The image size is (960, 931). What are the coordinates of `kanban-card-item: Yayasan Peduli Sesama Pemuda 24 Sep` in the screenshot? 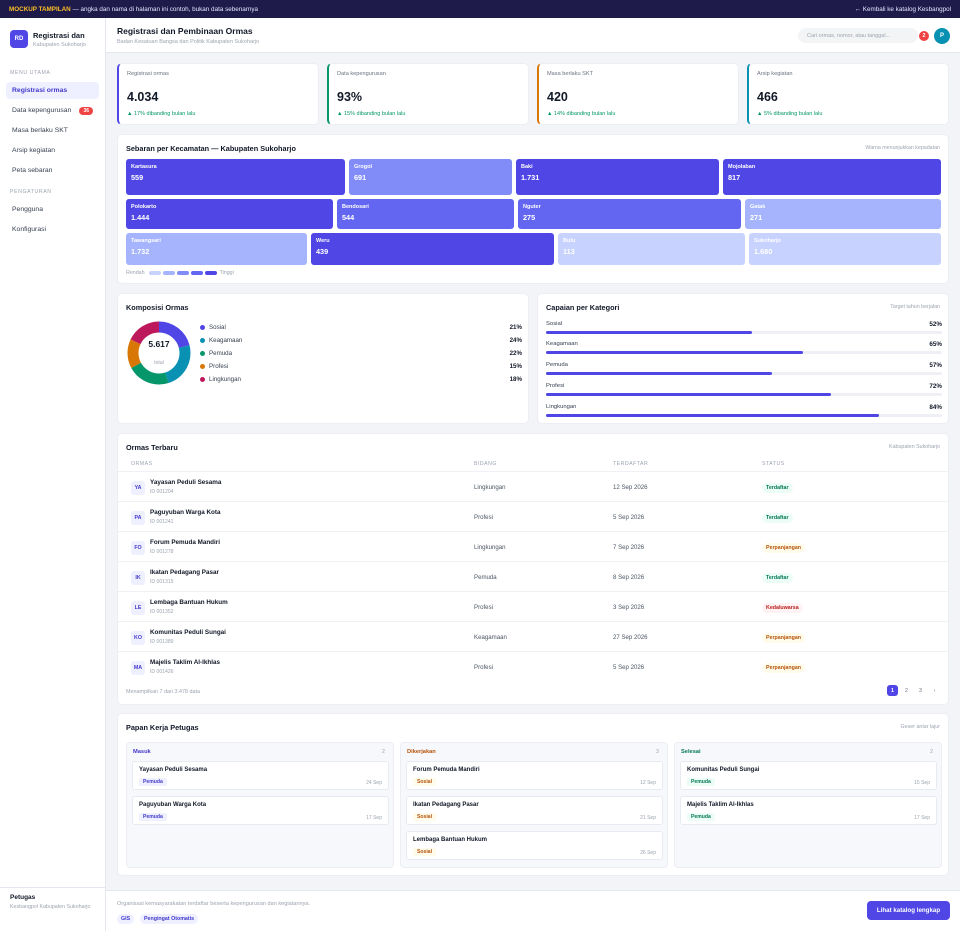 It's located at (260, 775).